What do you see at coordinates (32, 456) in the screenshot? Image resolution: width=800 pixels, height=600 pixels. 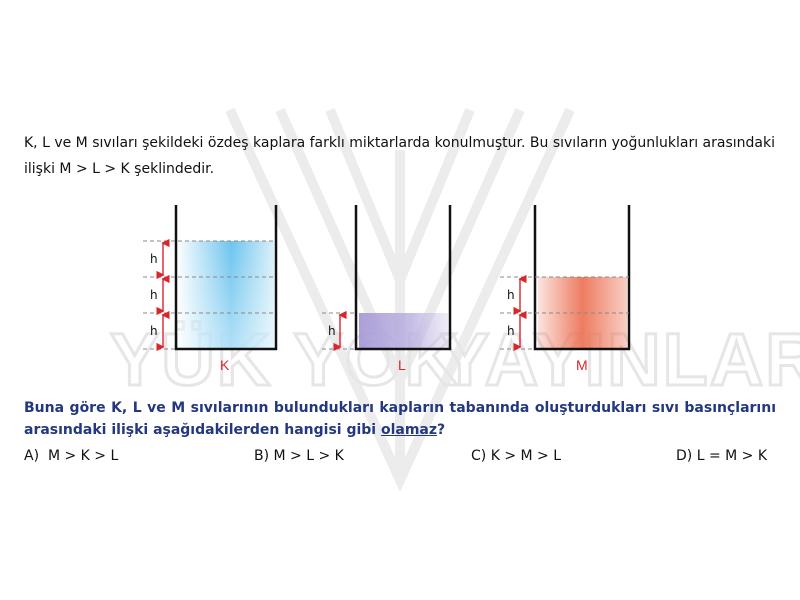 I see `option-a-letter: A)` at bounding box center [32, 456].